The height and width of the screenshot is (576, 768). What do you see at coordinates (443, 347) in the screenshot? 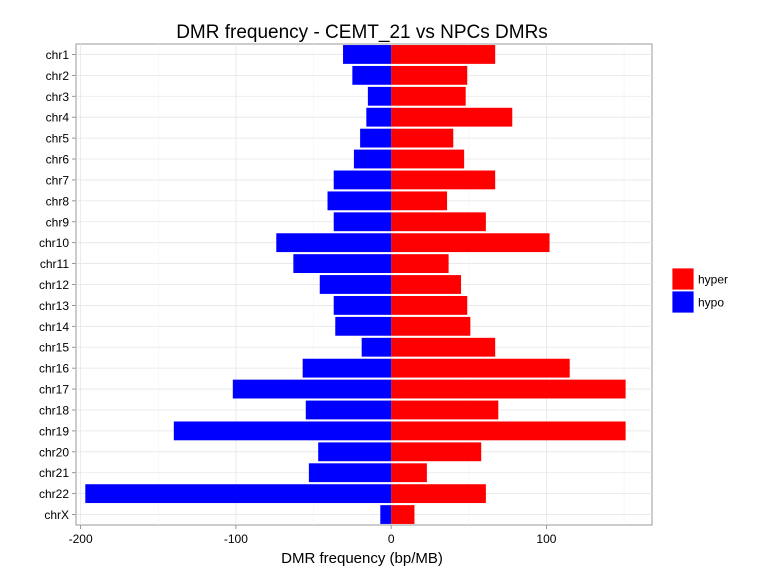
I see `bar-hyper-chr15` at bounding box center [443, 347].